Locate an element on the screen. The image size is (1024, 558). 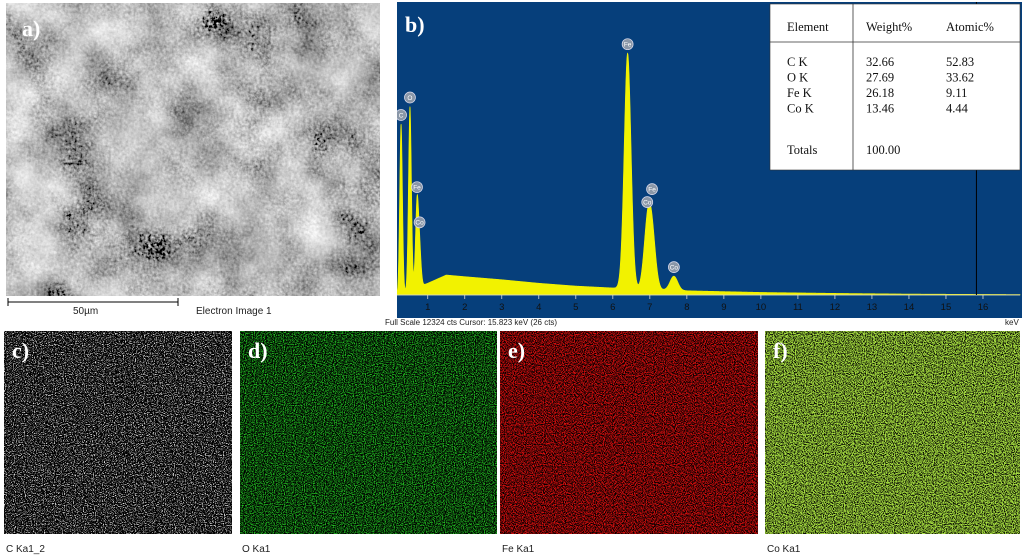
map-caption: C Ka1_2 is located at coordinates (25, 549).